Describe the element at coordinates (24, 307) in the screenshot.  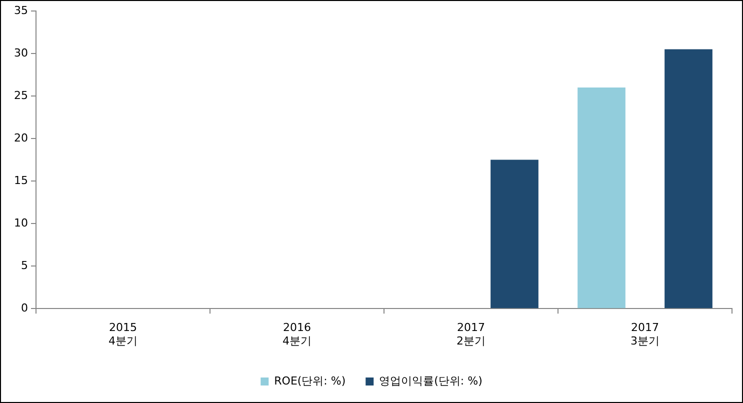
I see `y-tick-label: 0` at that location.